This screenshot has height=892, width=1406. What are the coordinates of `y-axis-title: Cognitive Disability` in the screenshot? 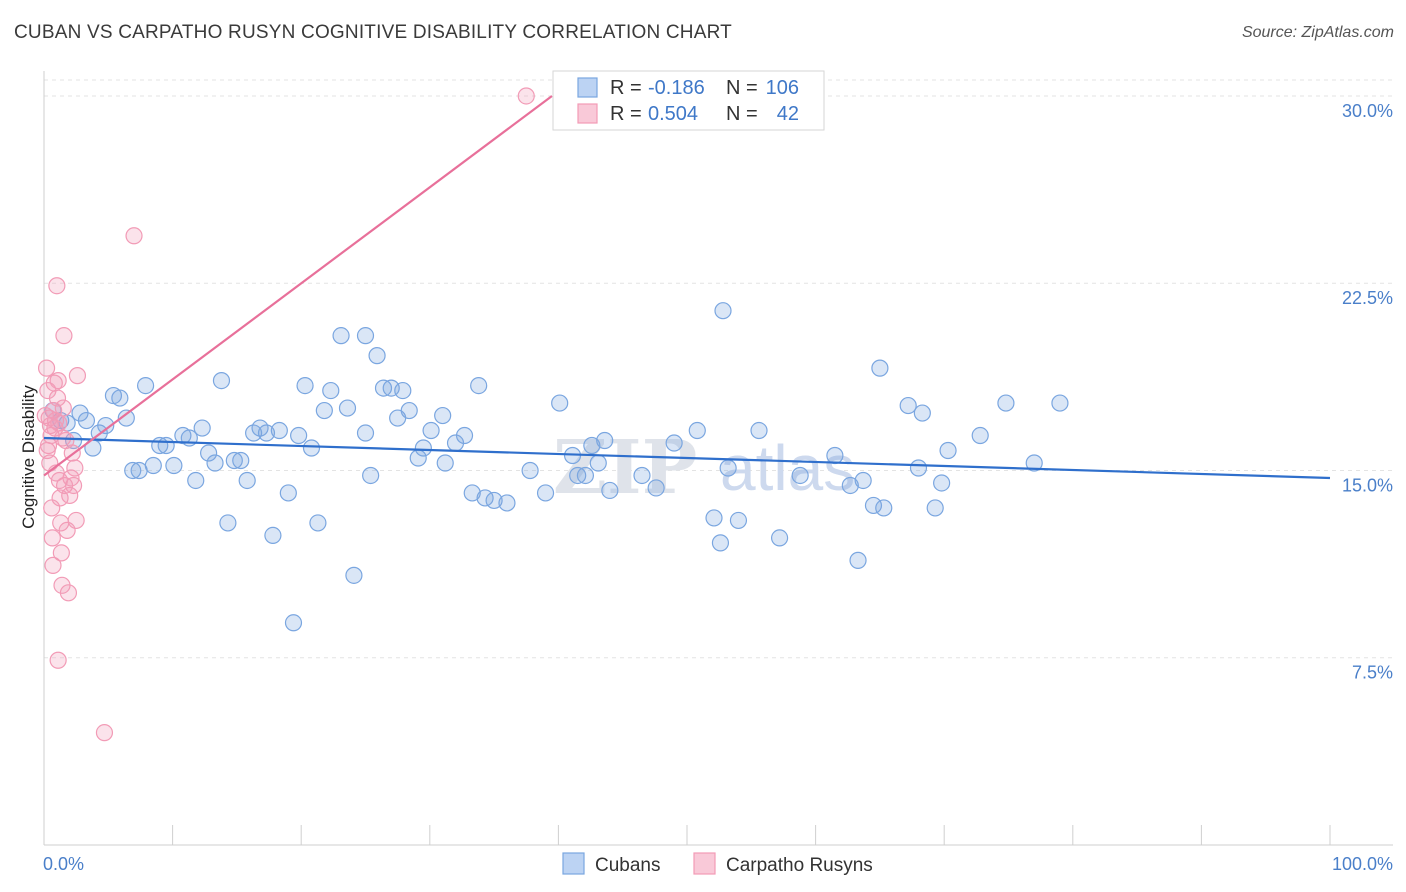 It's located at (28, 457).